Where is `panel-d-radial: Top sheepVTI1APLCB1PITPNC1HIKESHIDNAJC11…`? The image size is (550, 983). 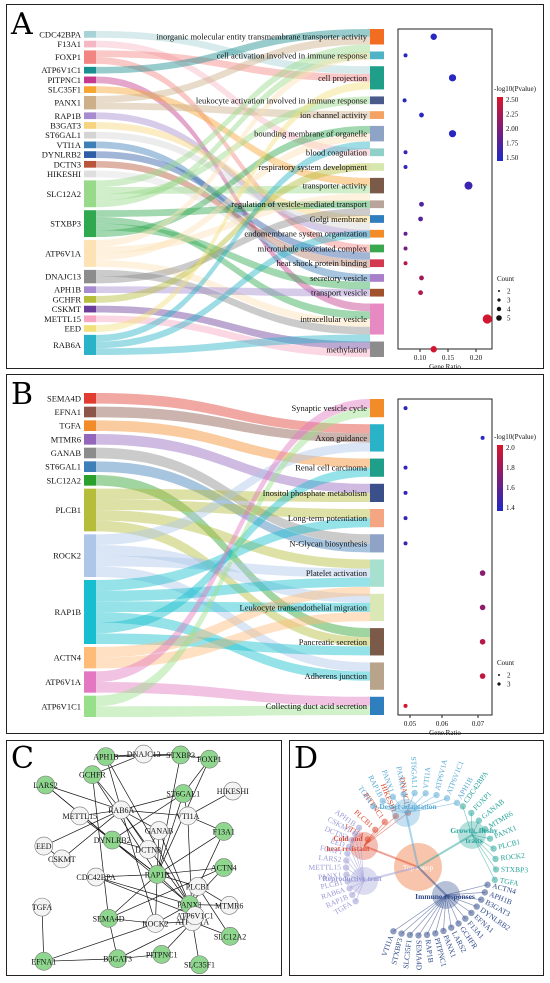
panel-d-radial: Top sheepVTI1APLCB1PITPNC1HIKESHIDNAJC11… is located at coordinates (418, 863).